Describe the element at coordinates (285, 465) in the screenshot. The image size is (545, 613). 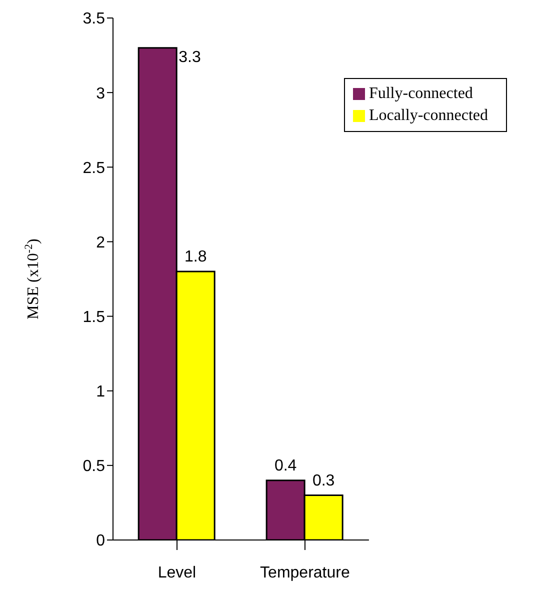
I see `data-label: 0.4` at that location.